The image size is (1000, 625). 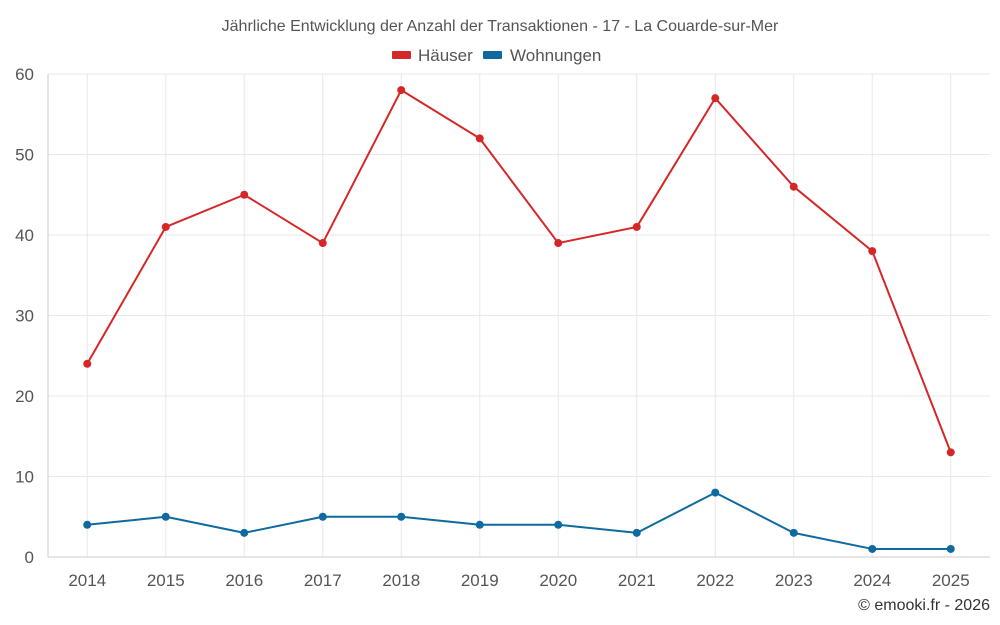 What do you see at coordinates (323, 580) in the screenshot?
I see `x-tick-label: 2017` at bounding box center [323, 580].